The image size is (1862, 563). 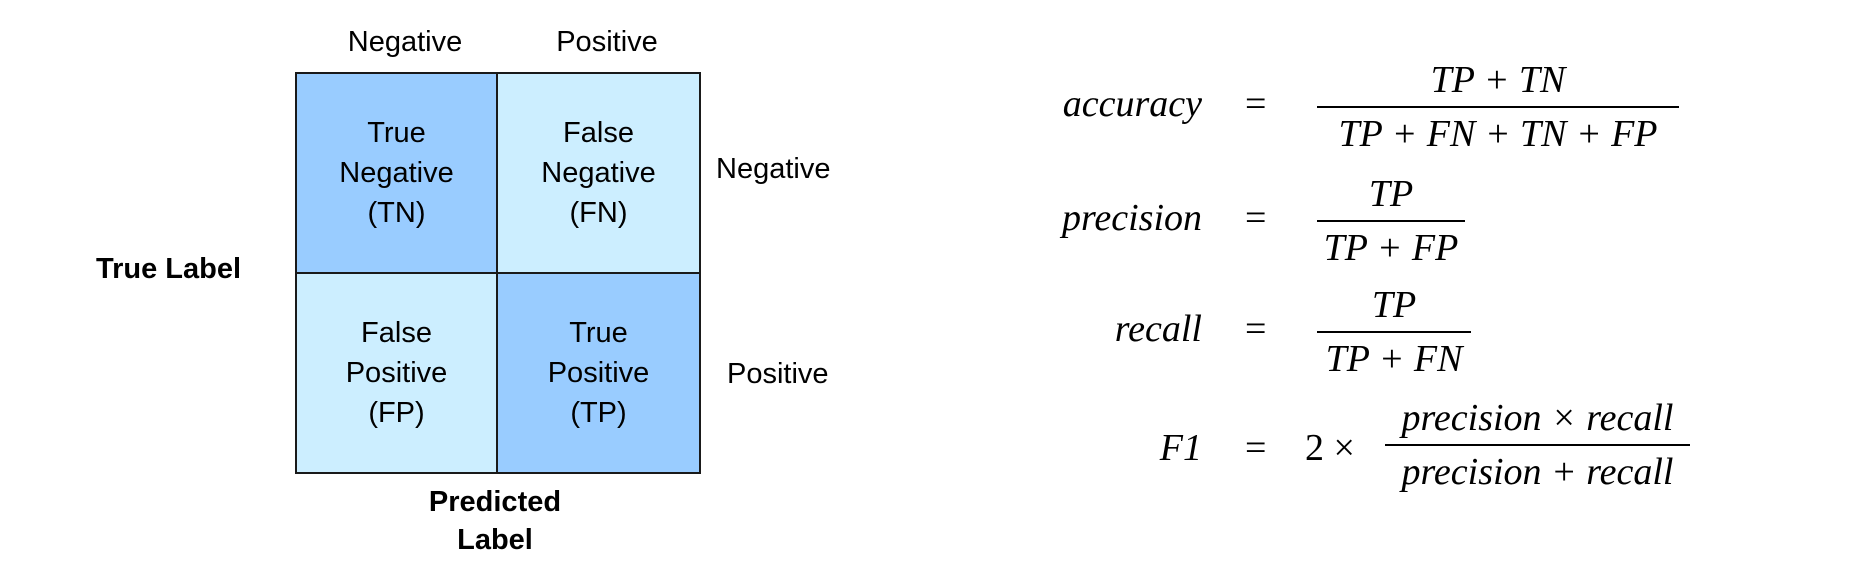 I want to click on cell-fn-line3: (FN), so click(x=598, y=213).